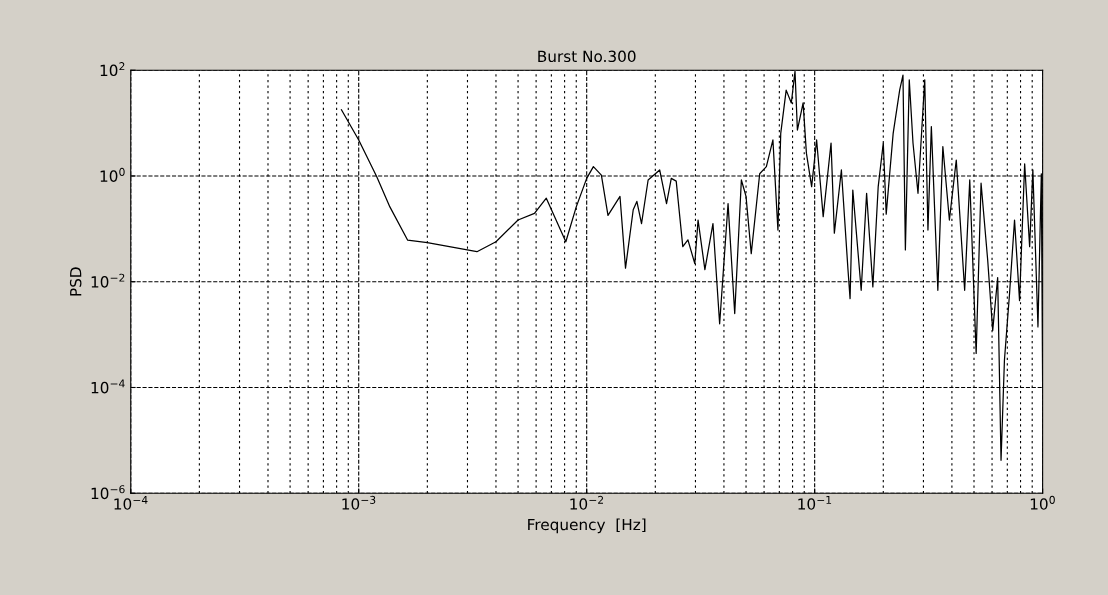 The image size is (1108, 595). What do you see at coordinates (587, 526) in the screenshot?
I see `x-axis-title: Frequency [Hz]` at bounding box center [587, 526].